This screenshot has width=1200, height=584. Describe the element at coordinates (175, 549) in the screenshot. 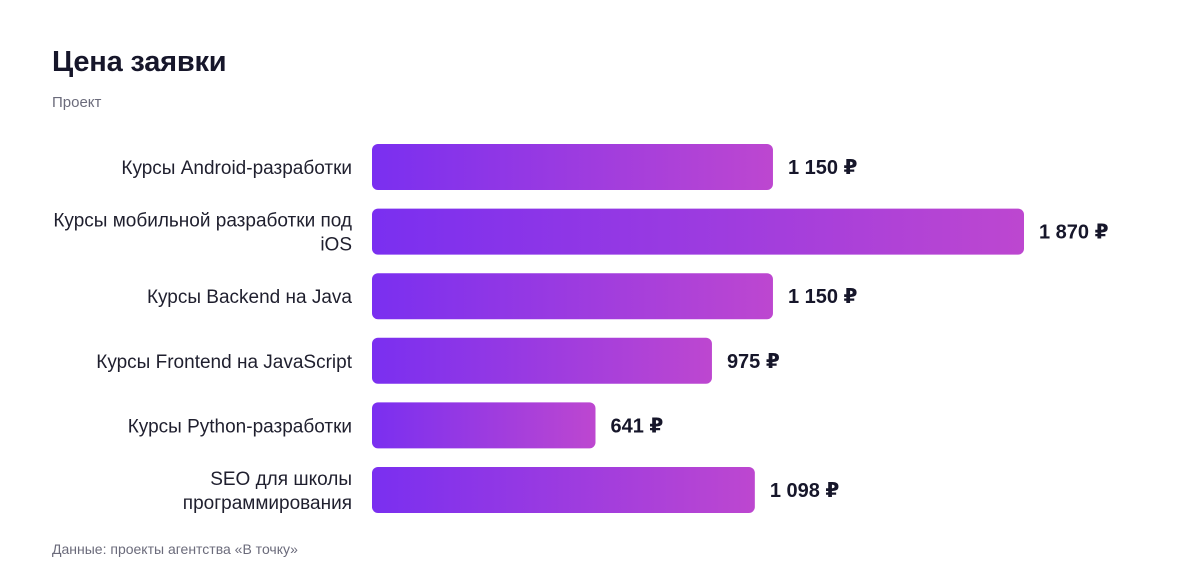

I see `data-source-note: Данные: проекты агентства «В точку»` at that location.